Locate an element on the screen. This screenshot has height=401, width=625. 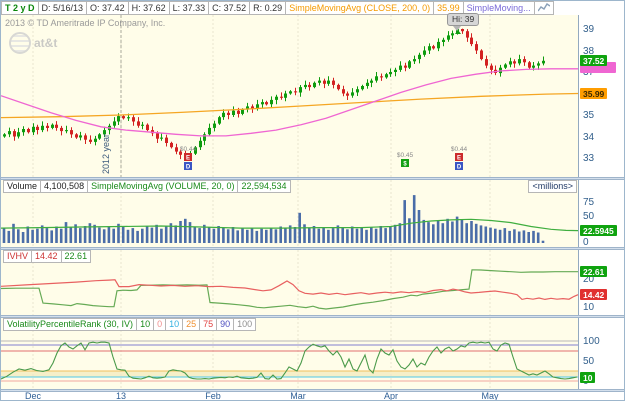
vpr-legend-0: 10 is located at coordinates (145, 324).